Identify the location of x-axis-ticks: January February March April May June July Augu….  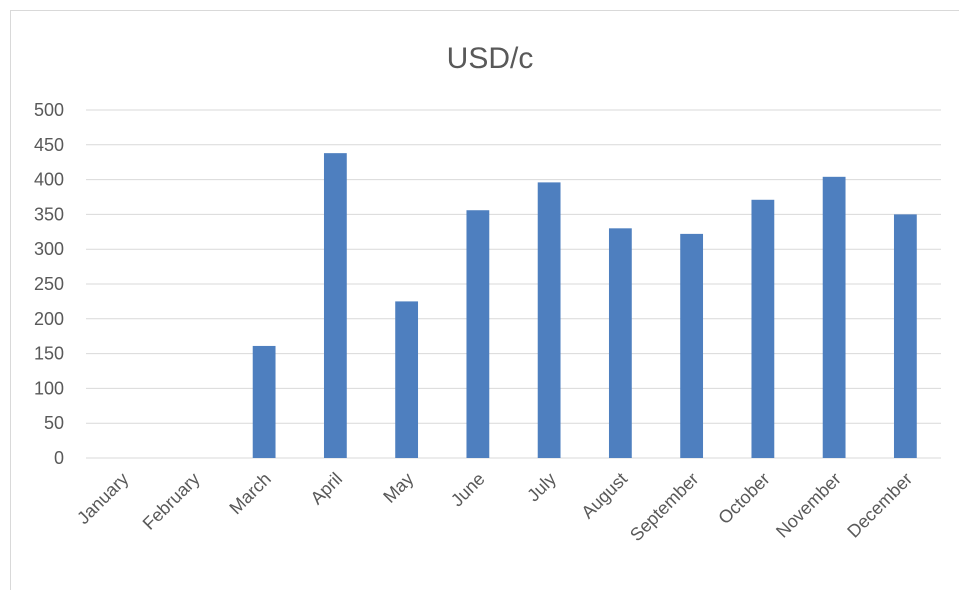
(494, 507).